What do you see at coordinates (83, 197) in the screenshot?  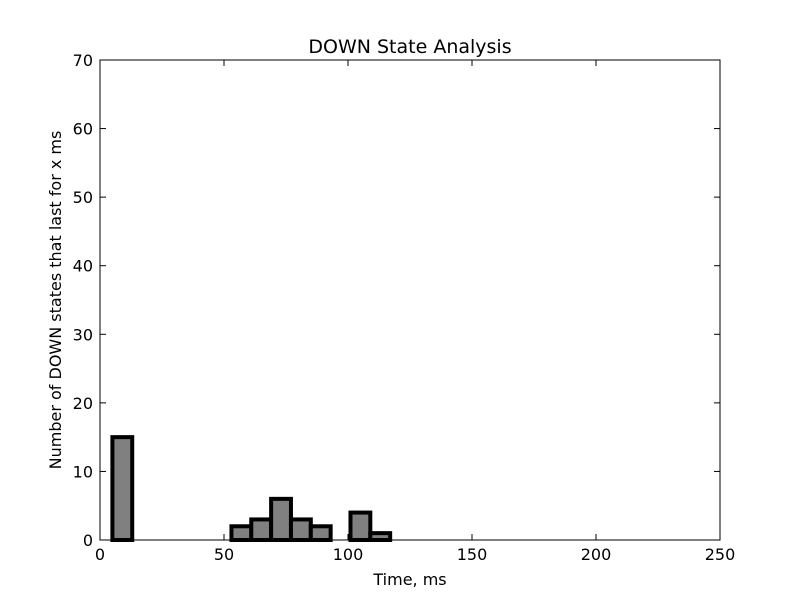 I see `y-tick-label: 50` at bounding box center [83, 197].